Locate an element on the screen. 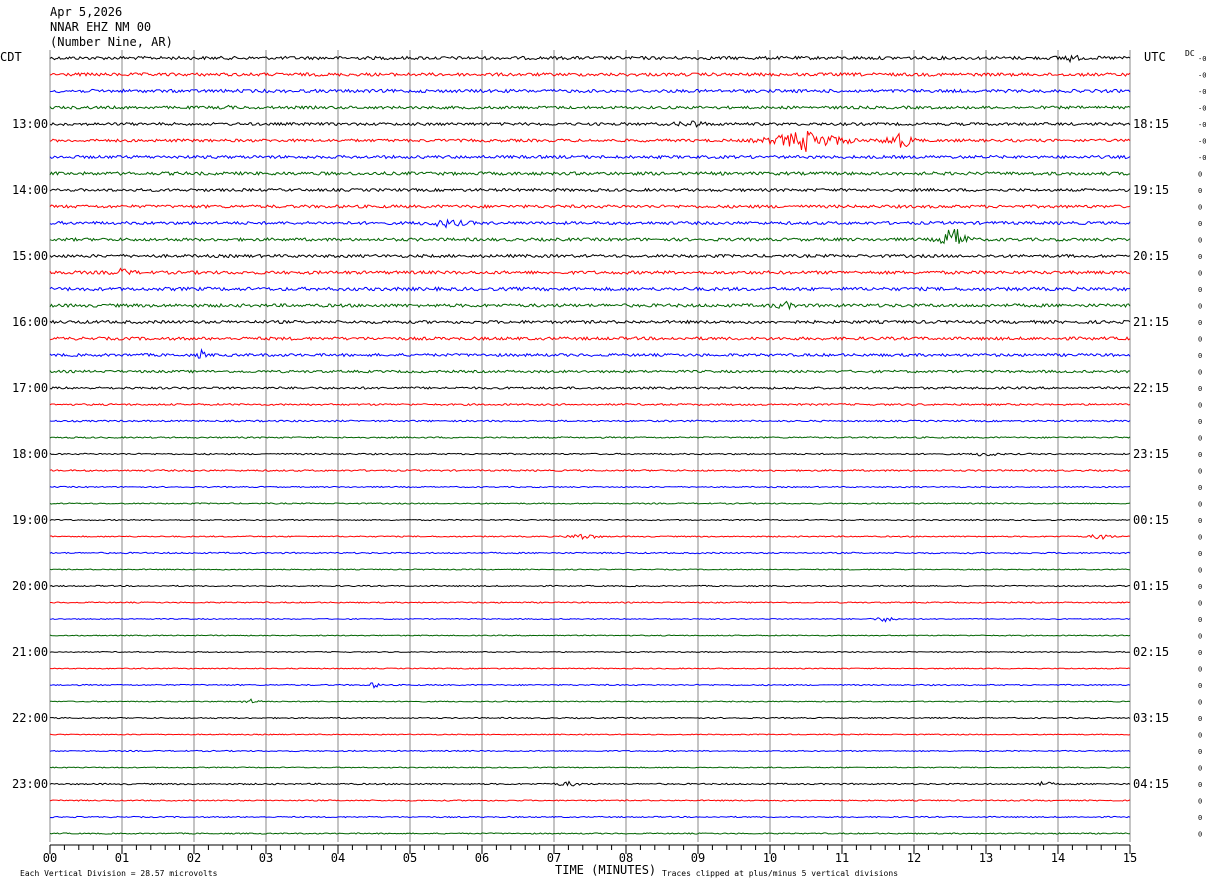  date-label: Apr 5,2026 is located at coordinates (86, 12).